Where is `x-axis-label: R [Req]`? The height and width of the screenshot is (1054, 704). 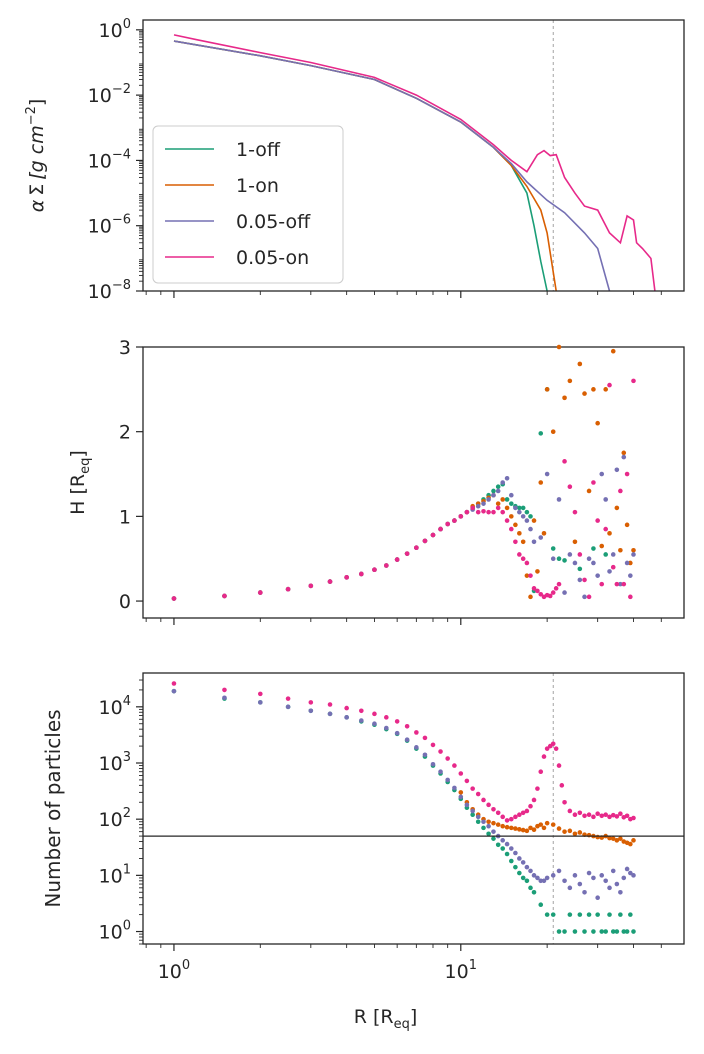 x-axis-label: R [Req] is located at coordinates (386, 1019).